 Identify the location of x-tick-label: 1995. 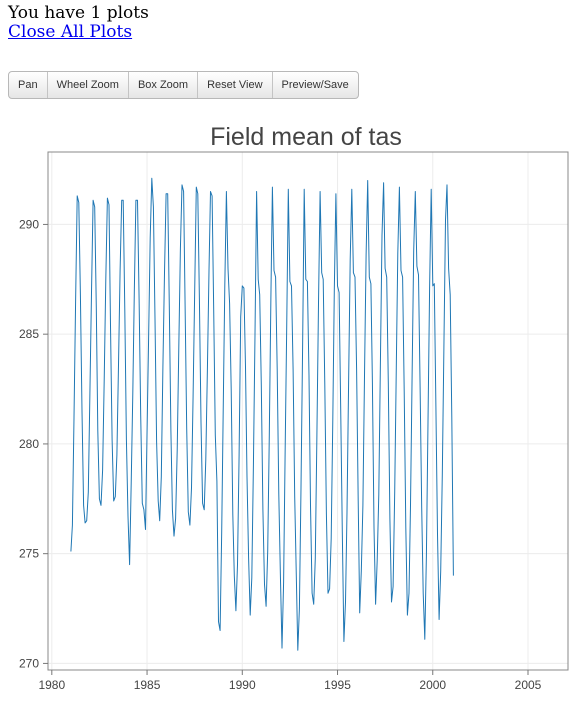
(337, 685).